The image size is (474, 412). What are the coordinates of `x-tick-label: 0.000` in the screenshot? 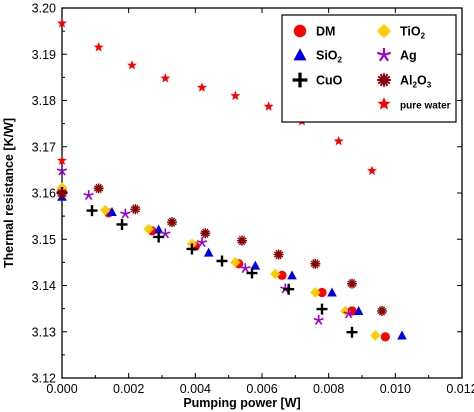 It's located at (61, 389).